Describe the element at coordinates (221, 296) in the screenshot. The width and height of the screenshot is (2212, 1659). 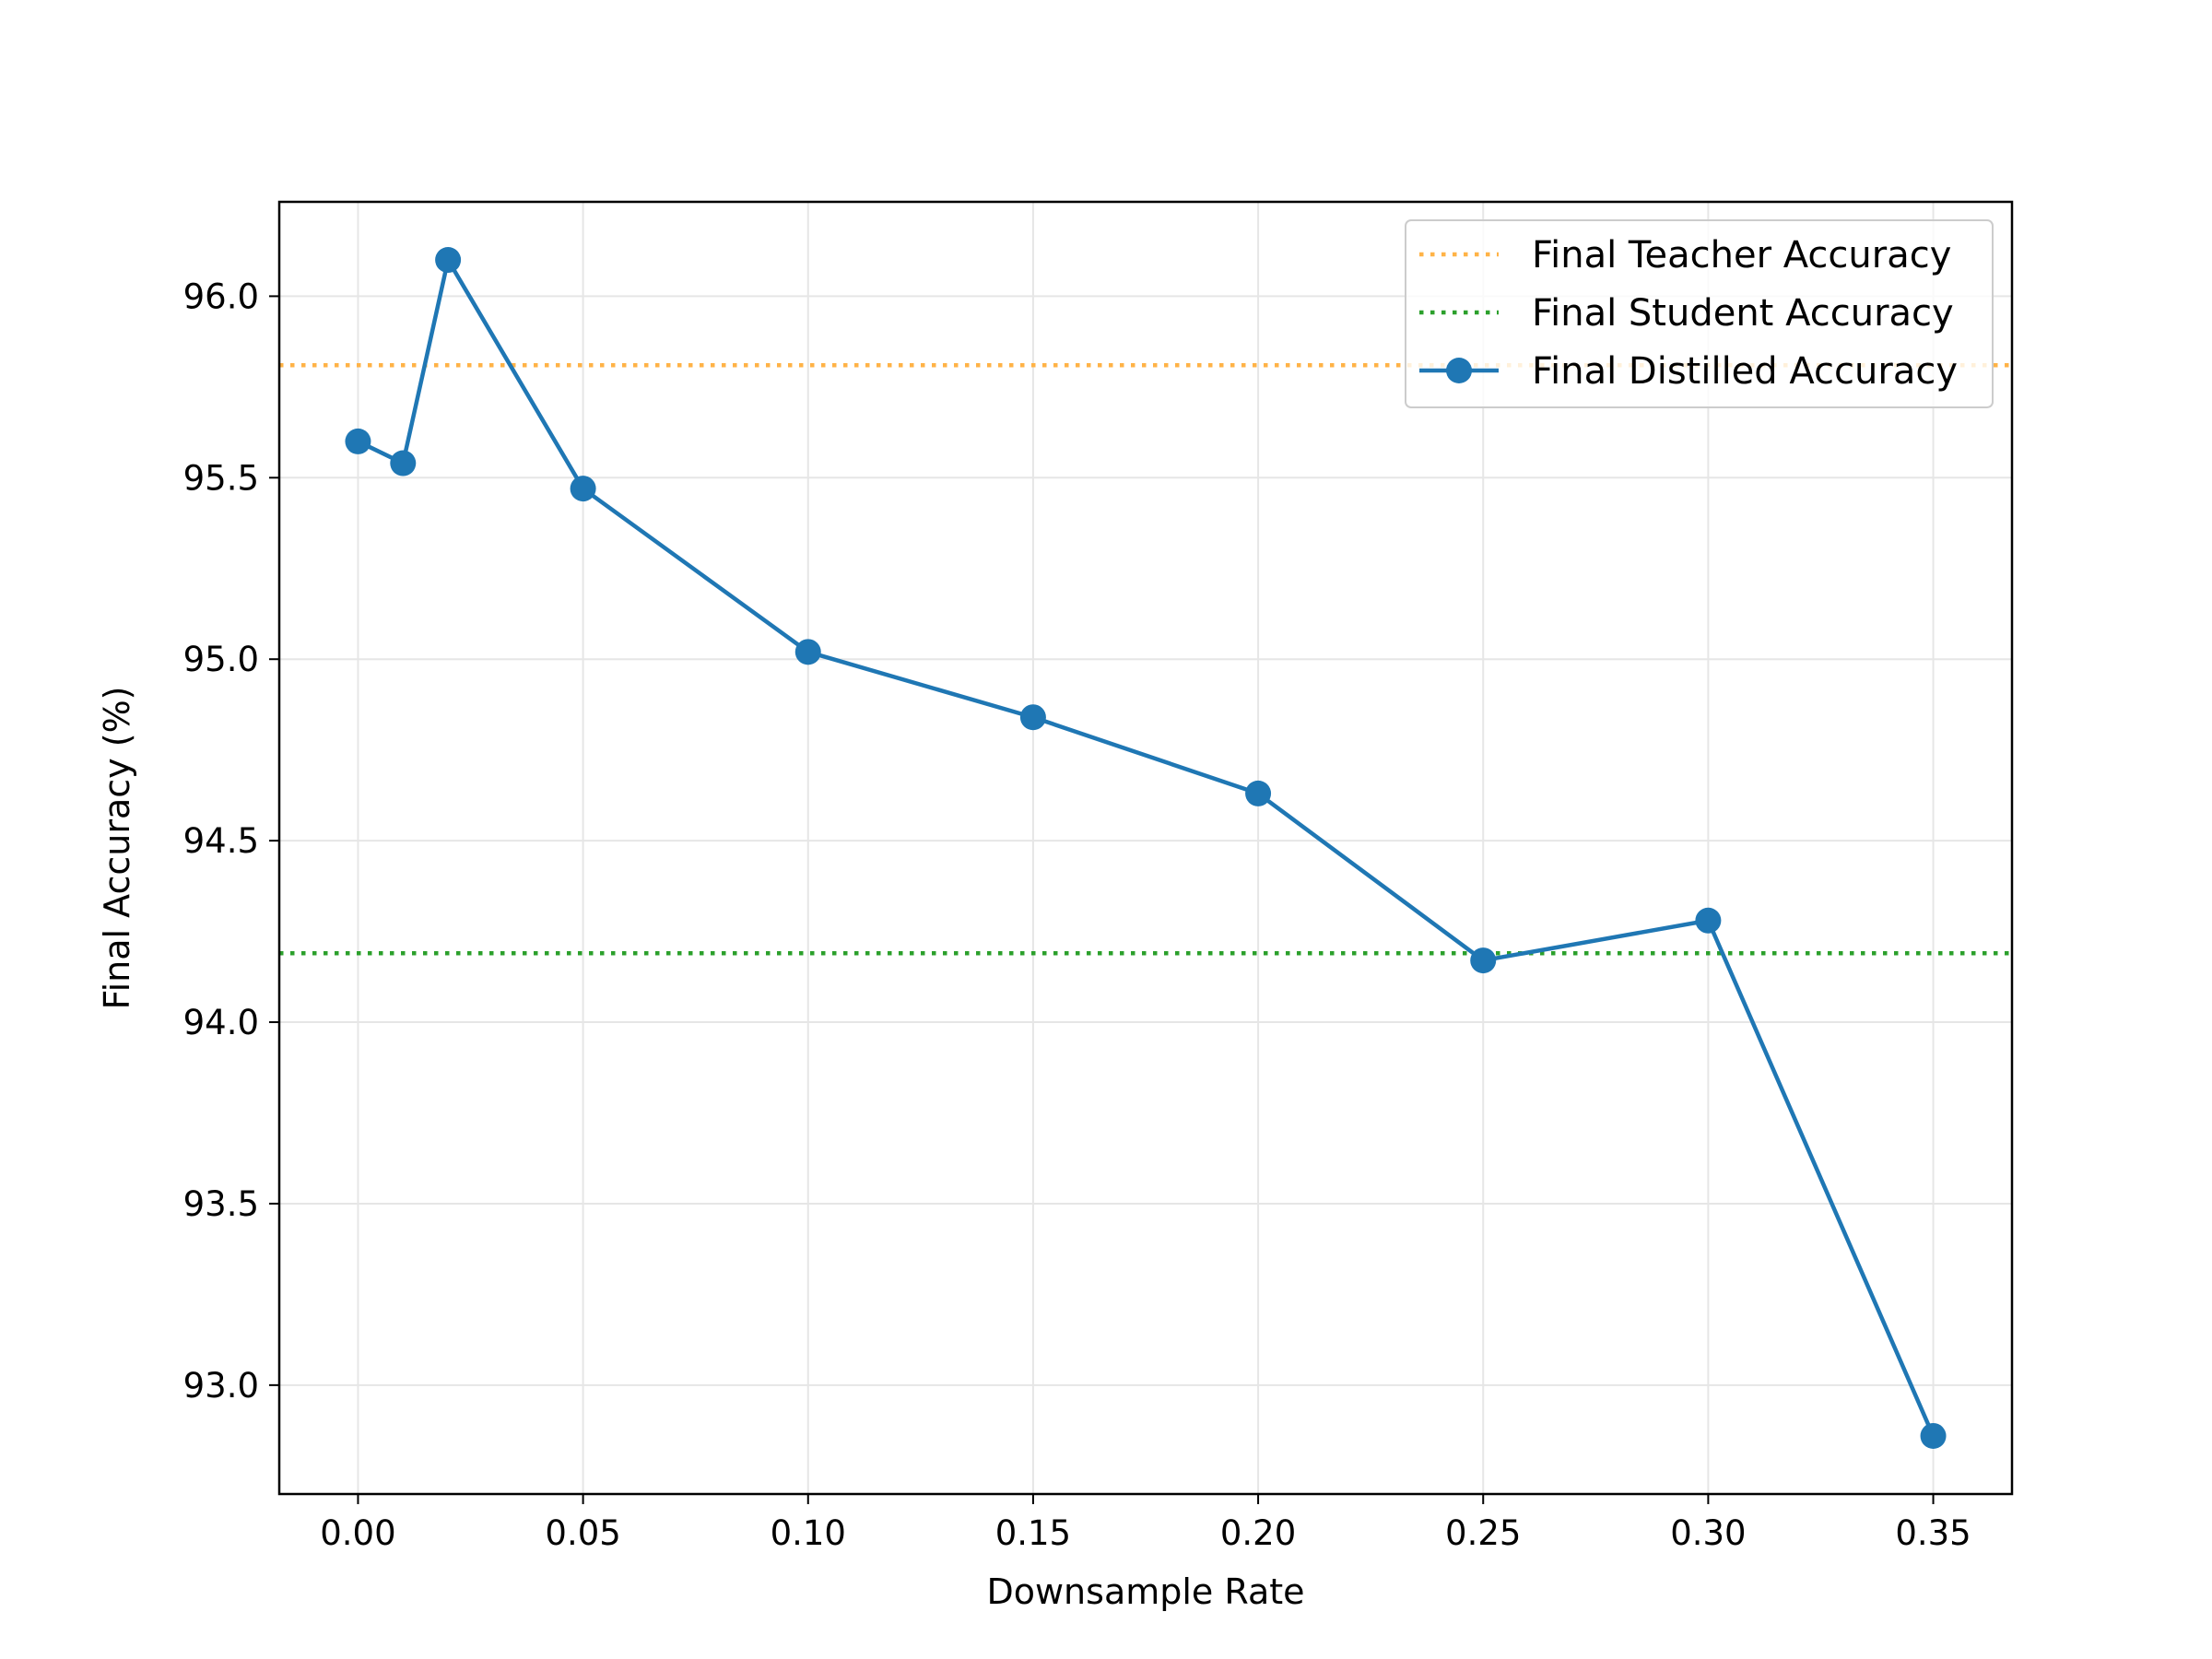
I see `y-tick-label: 96.0` at that location.